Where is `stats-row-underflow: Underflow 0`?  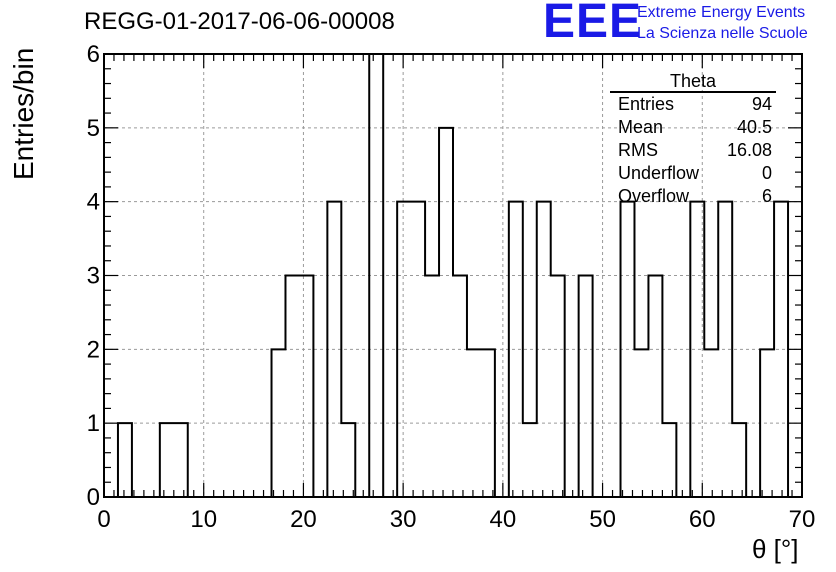 stats-row-underflow: Underflow 0 is located at coordinates (693, 173).